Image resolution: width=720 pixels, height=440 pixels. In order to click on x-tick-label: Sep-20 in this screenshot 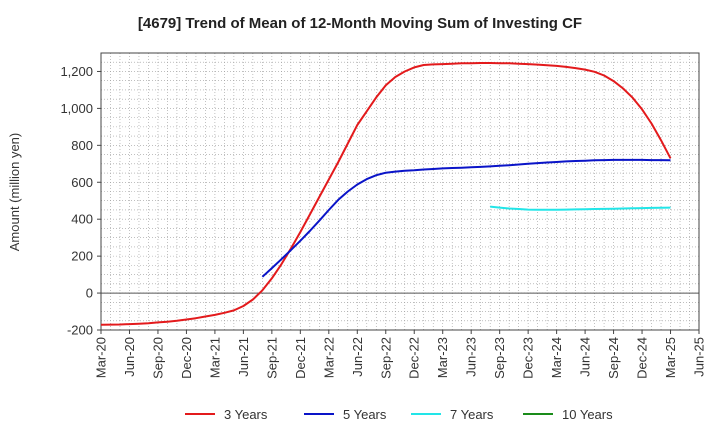, I will do `click(157, 358)`.